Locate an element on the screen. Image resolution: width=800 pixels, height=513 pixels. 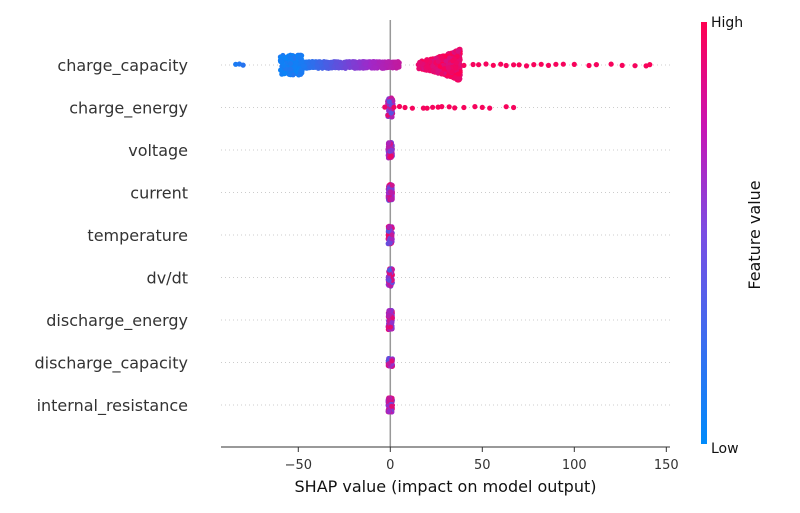
feature-label: internal_resistance is located at coordinates (112, 406).